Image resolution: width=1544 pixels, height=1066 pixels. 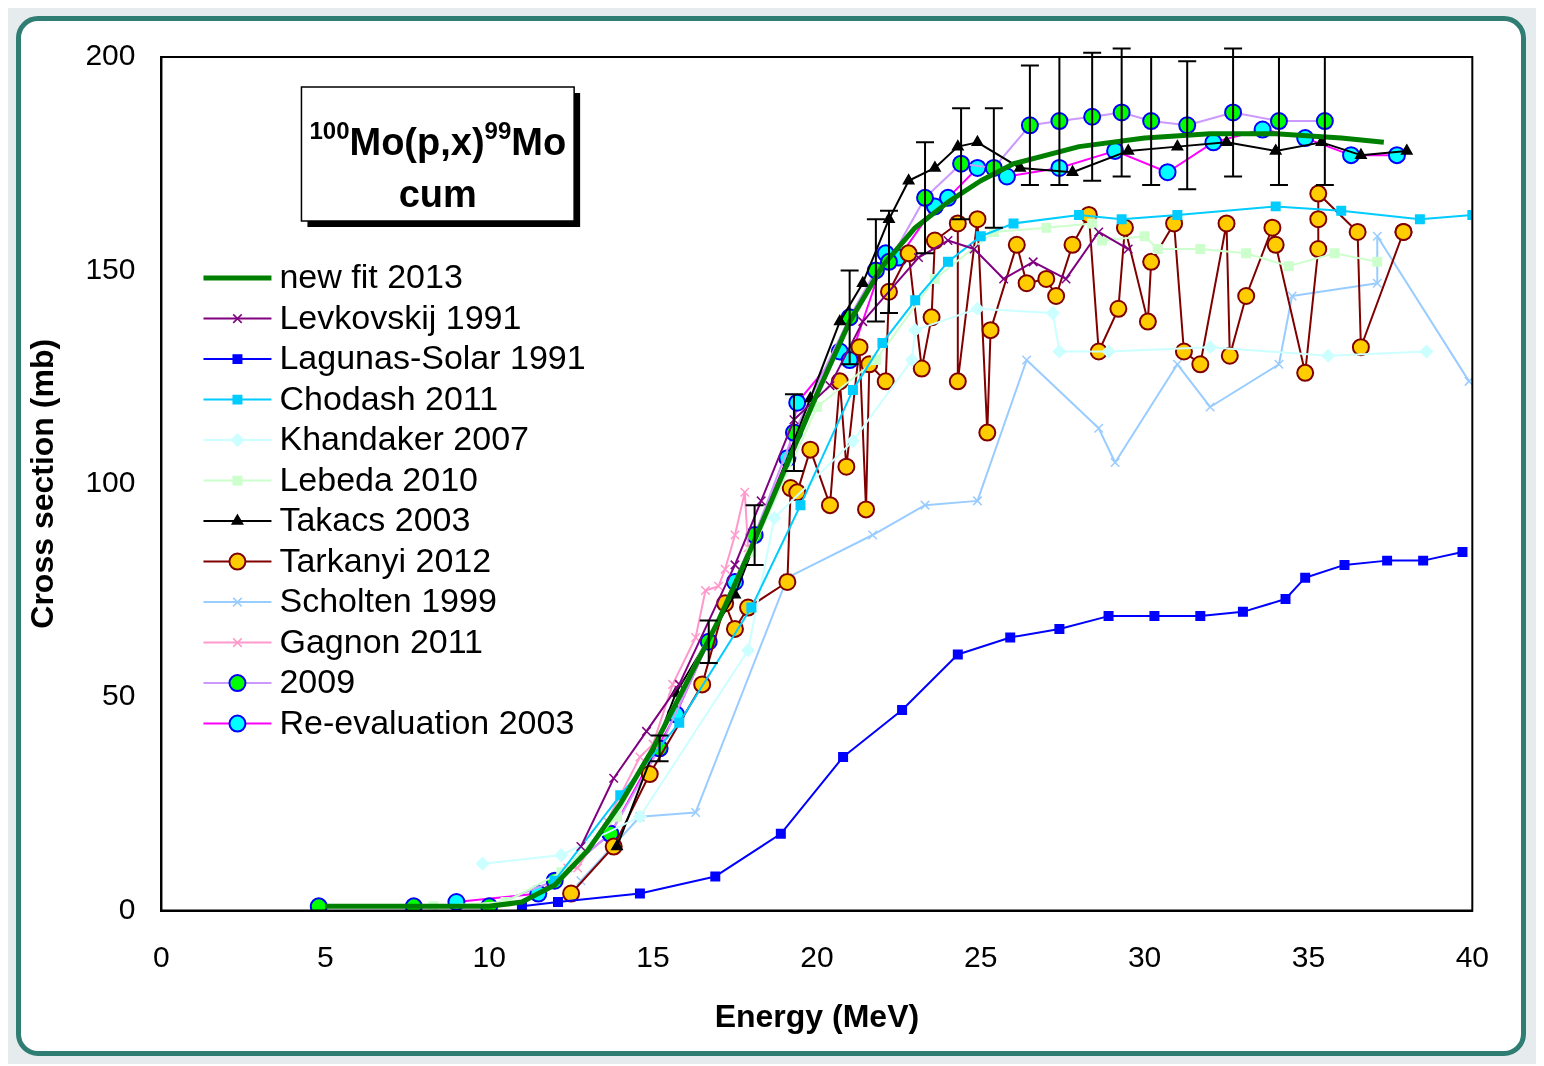 I want to click on legend-label: Khandaker 2007, so click(x=404, y=438).